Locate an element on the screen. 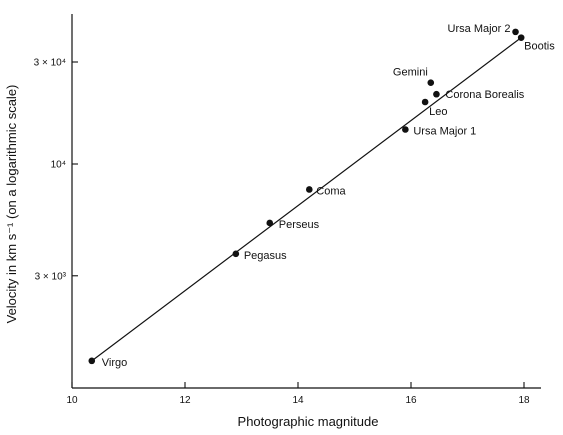 Image resolution: width=563 pixels, height=435 pixels. x-tick-label: 12 is located at coordinates (185, 400).